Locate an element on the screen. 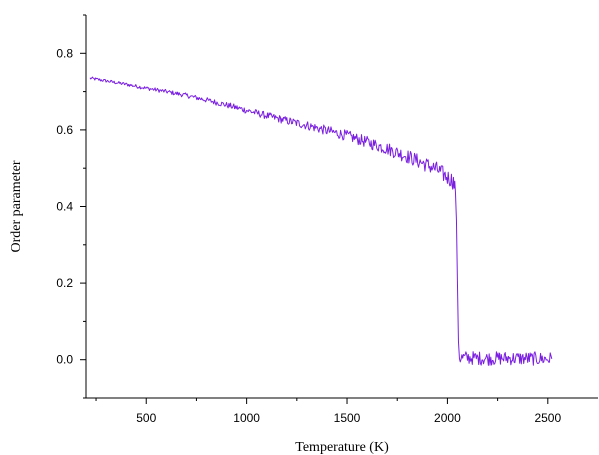 The height and width of the screenshot is (455, 599). y-tick-label: 0.8 is located at coordinates (64, 53).